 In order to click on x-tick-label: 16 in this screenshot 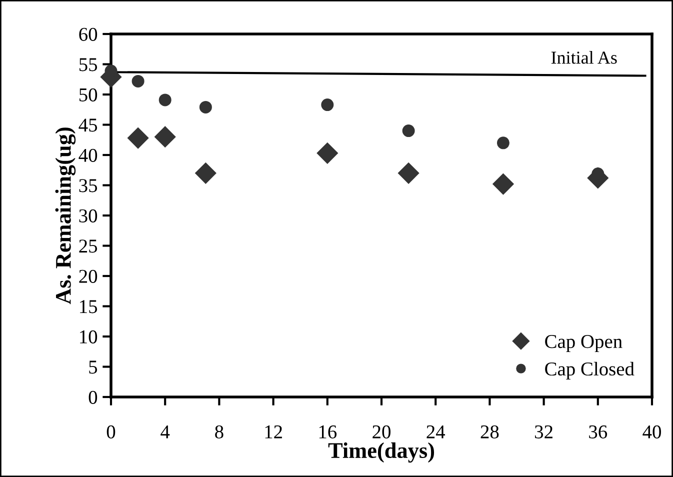, I will do `click(328, 431)`.